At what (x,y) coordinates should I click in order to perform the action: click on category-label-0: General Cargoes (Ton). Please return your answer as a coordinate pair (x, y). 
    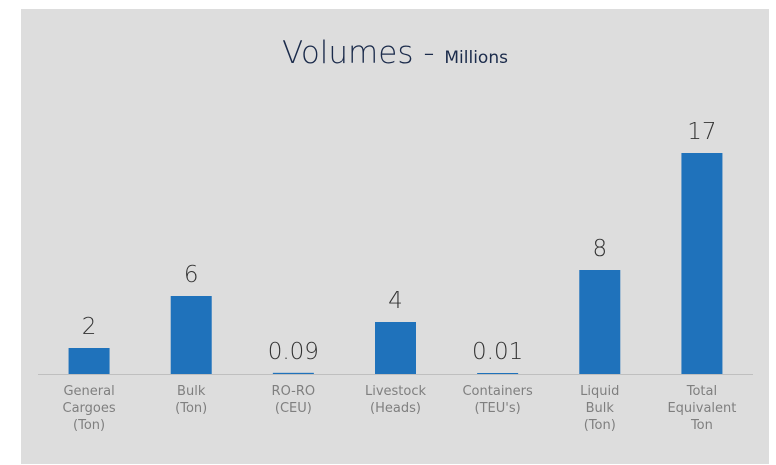
    Looking at the image, I should click on (89, 408).